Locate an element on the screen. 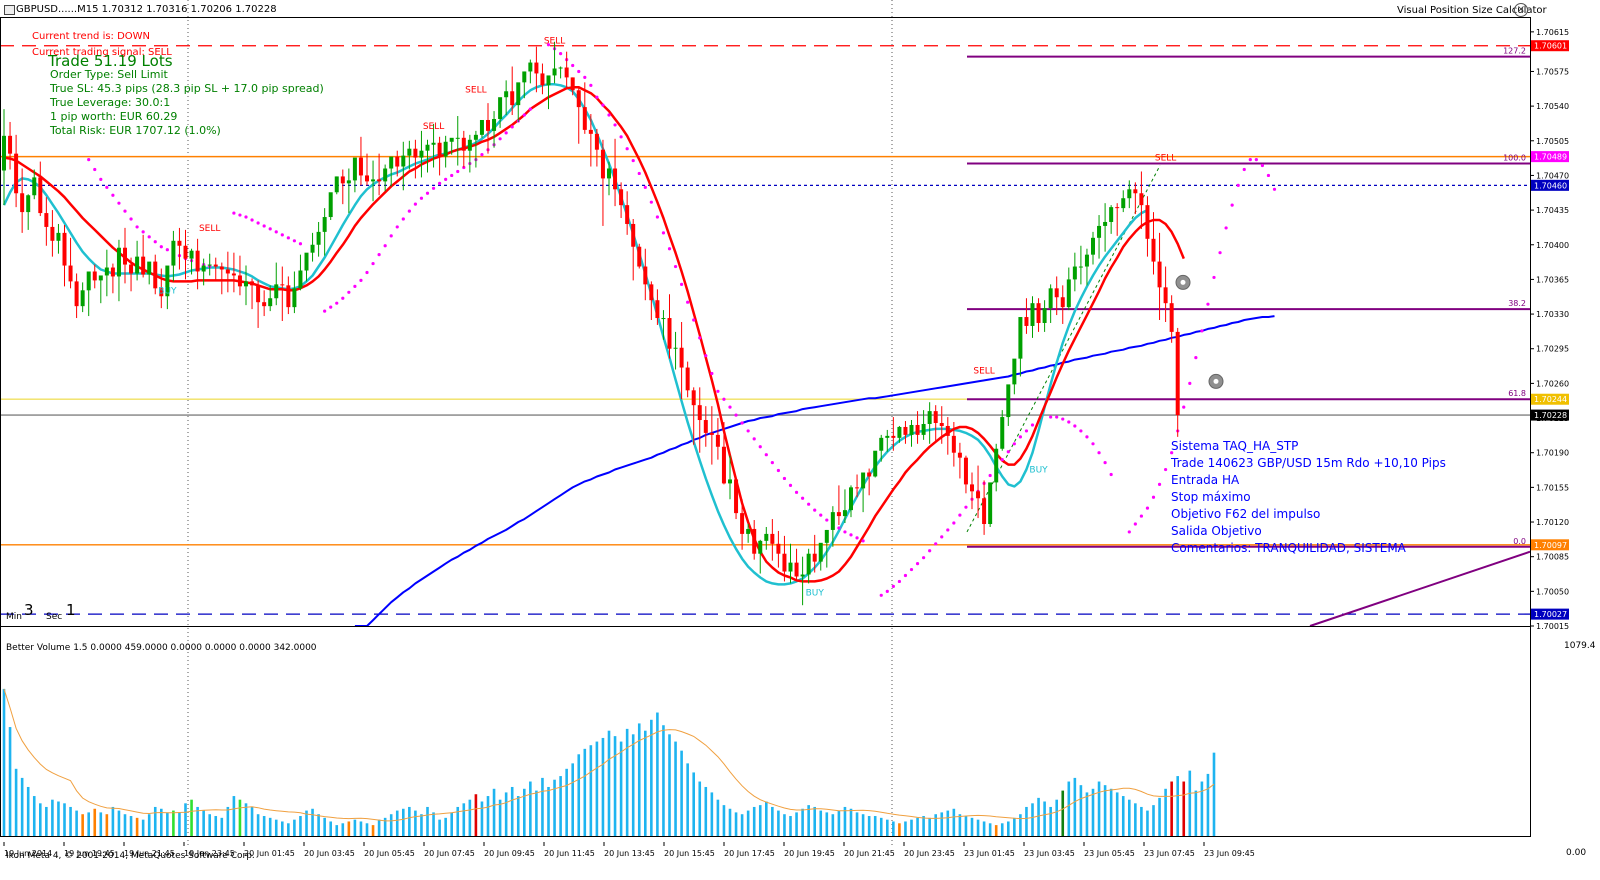  fib-level-label: 38.2 is located at coordinates (1517, 303).